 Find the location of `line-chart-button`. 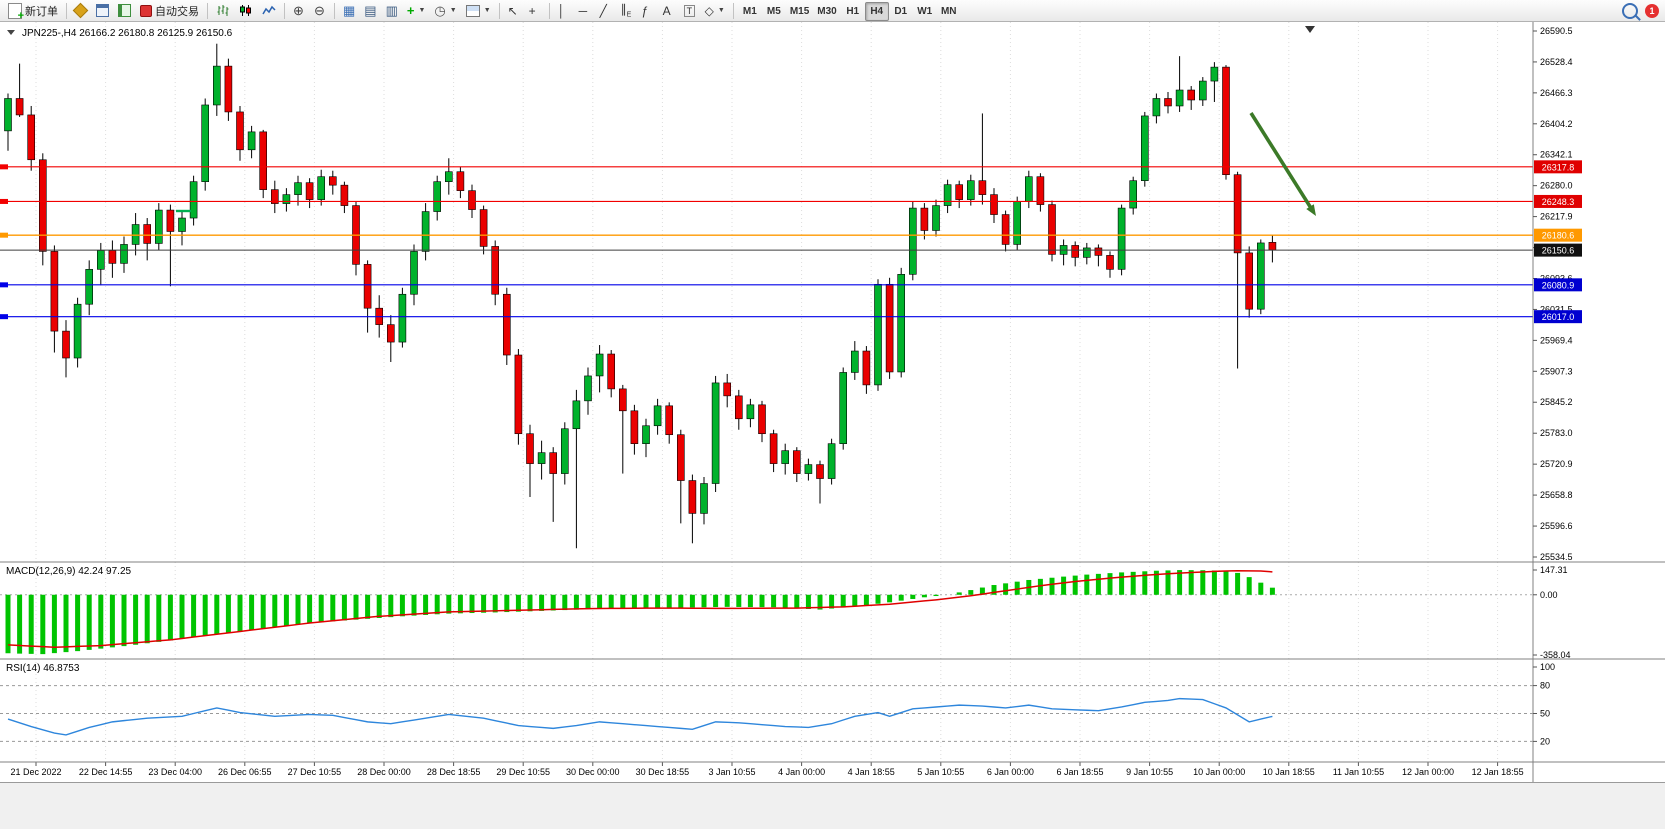

line-chart-button is located at coordinates (269, 10).